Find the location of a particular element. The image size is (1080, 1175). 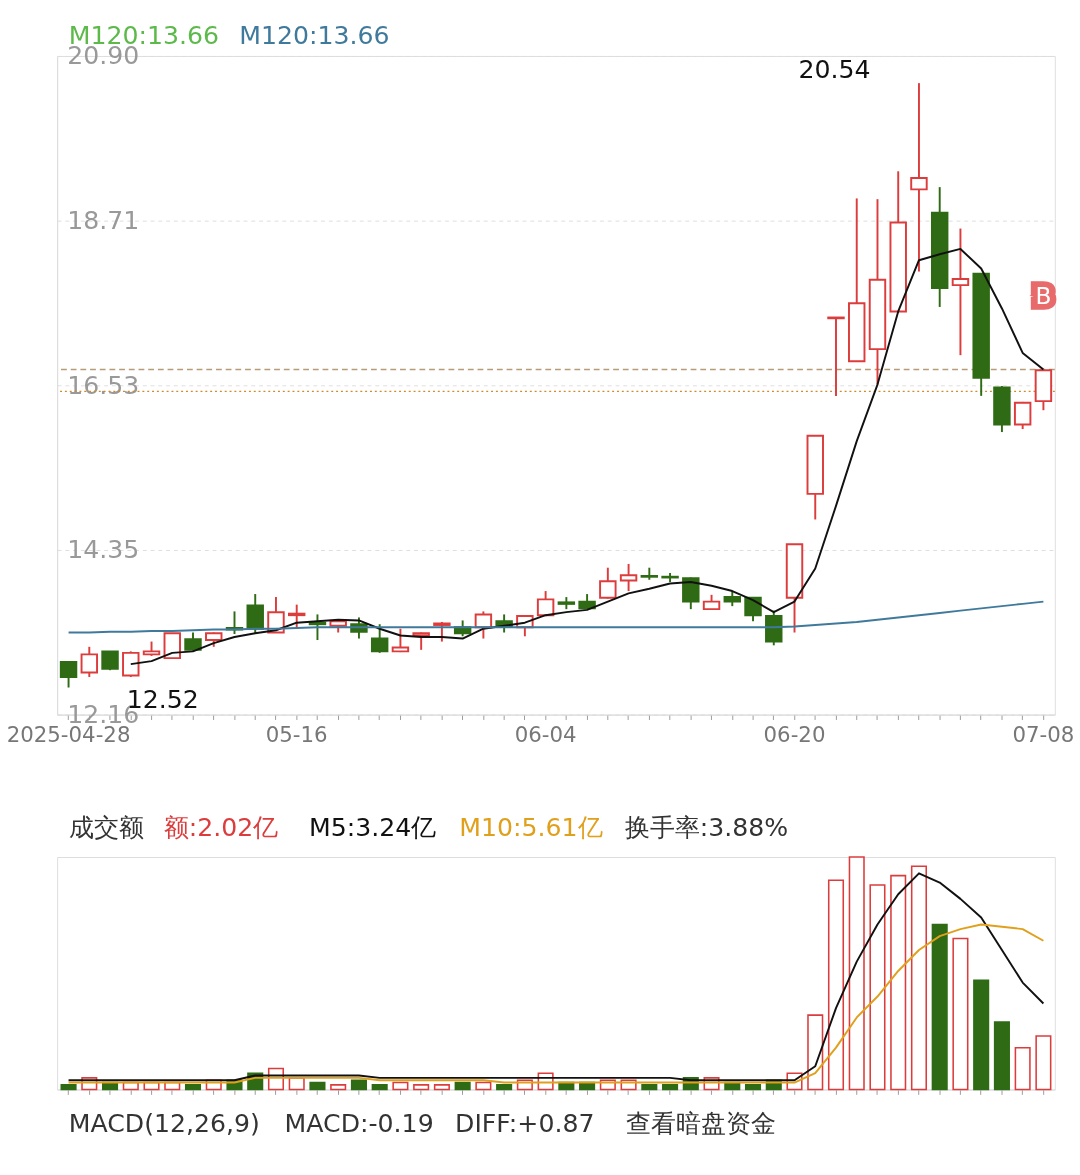

y-tick-label: 18.71 is located at coordinates (103, 221).